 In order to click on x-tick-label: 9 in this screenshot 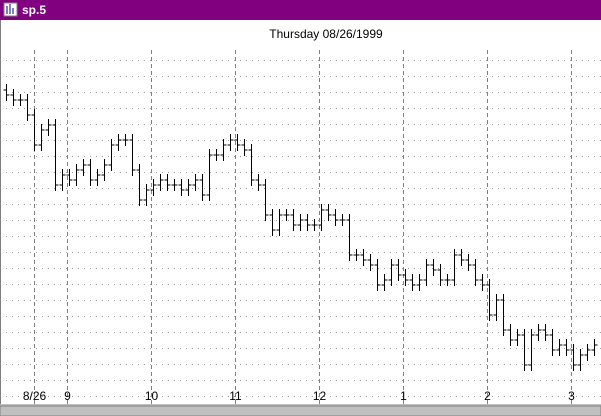, I will do `click(67, 396)`.